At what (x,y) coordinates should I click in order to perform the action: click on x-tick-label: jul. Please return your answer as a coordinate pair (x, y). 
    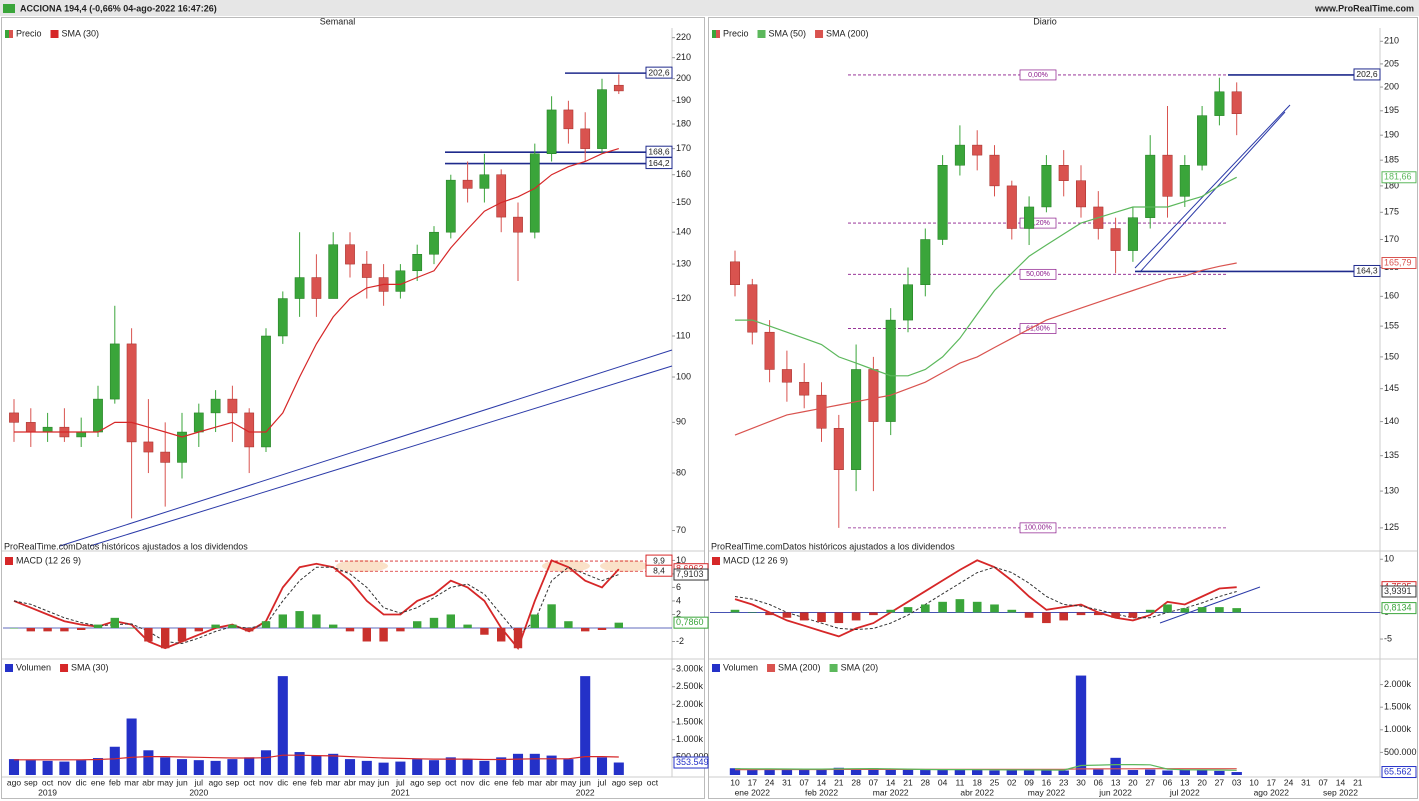
    Looking at the image, I should click on (400, 782).